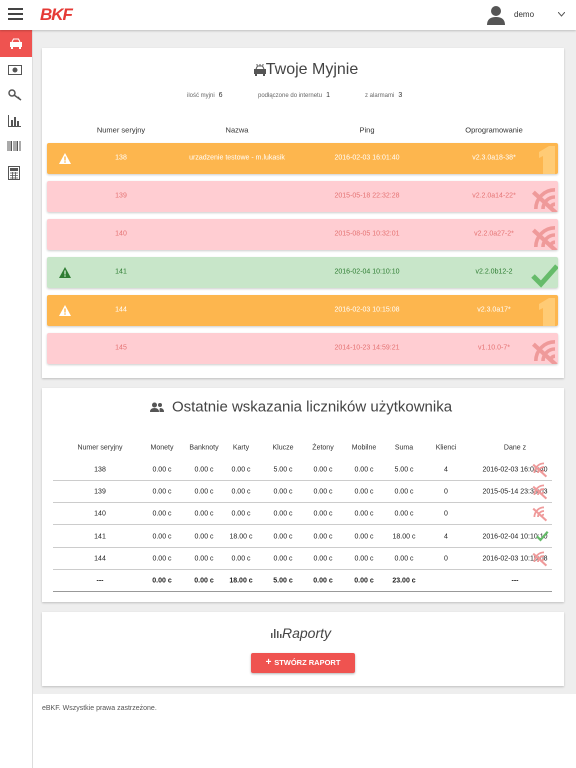 This screenshot has width=576, height=768. I want to click on machine-ping: 2014-10-23 14:59:21, so click(367, 348).